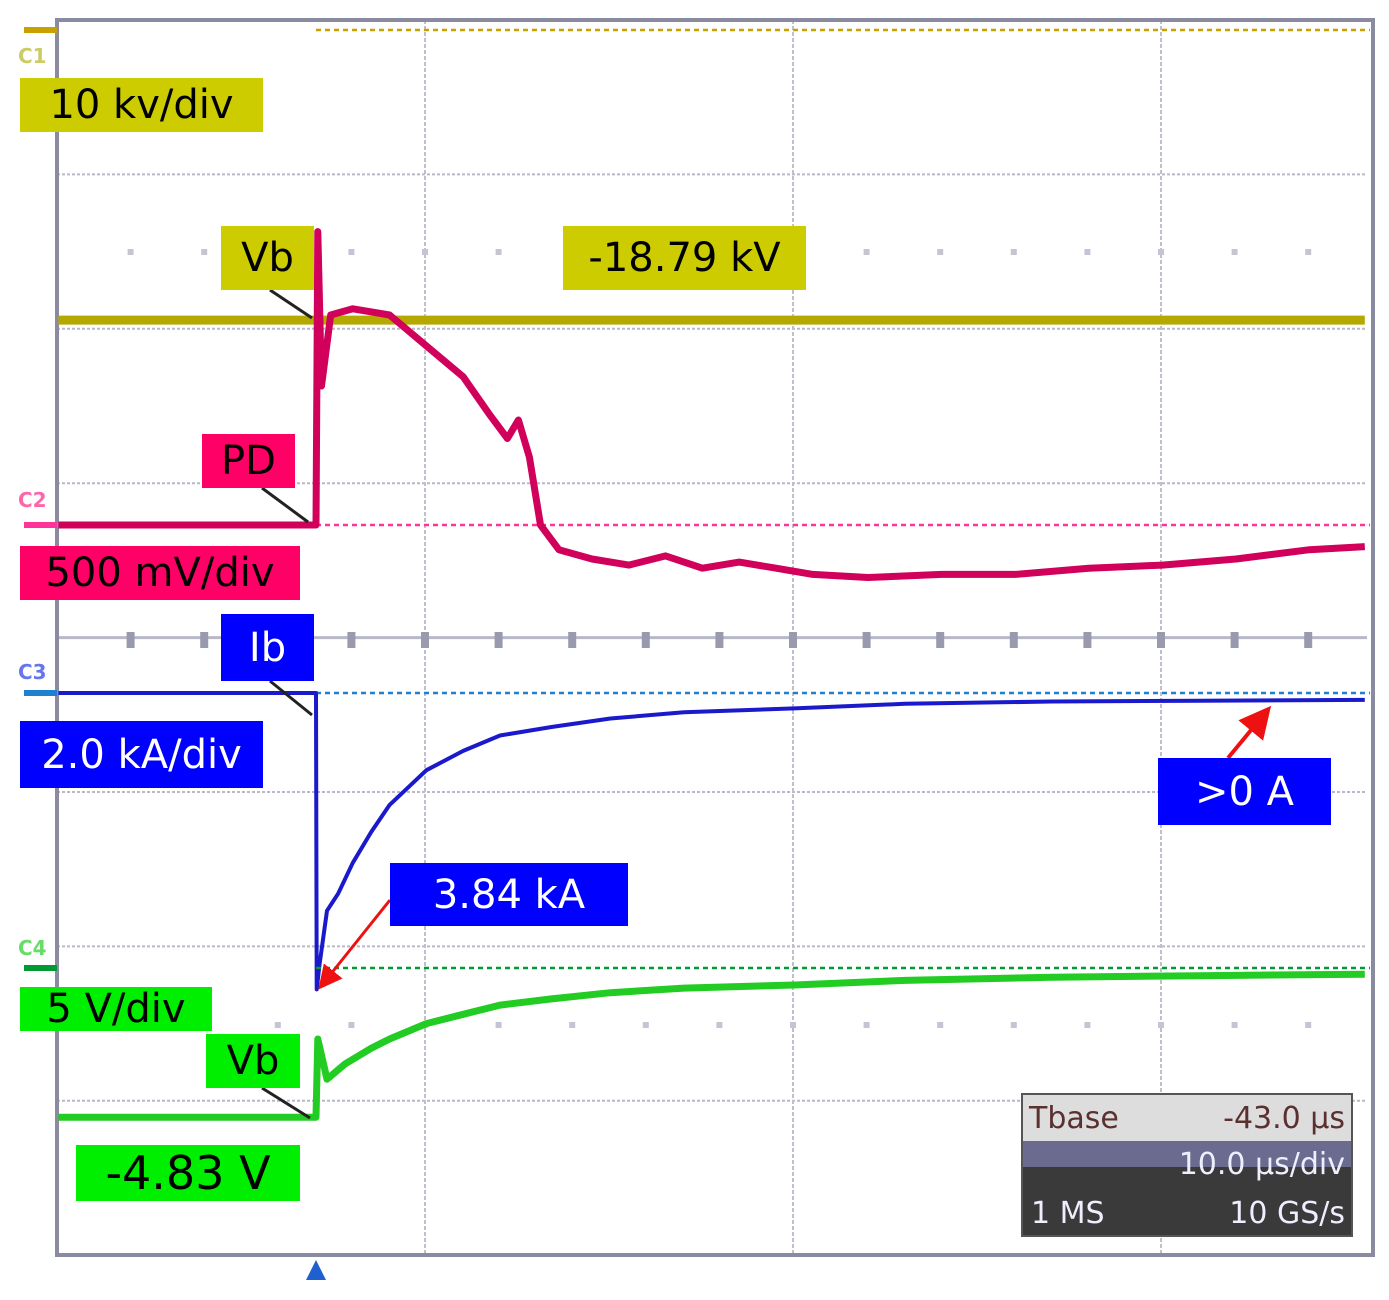  I want to click on channel-marker-c1: C1, so click(32, 56).